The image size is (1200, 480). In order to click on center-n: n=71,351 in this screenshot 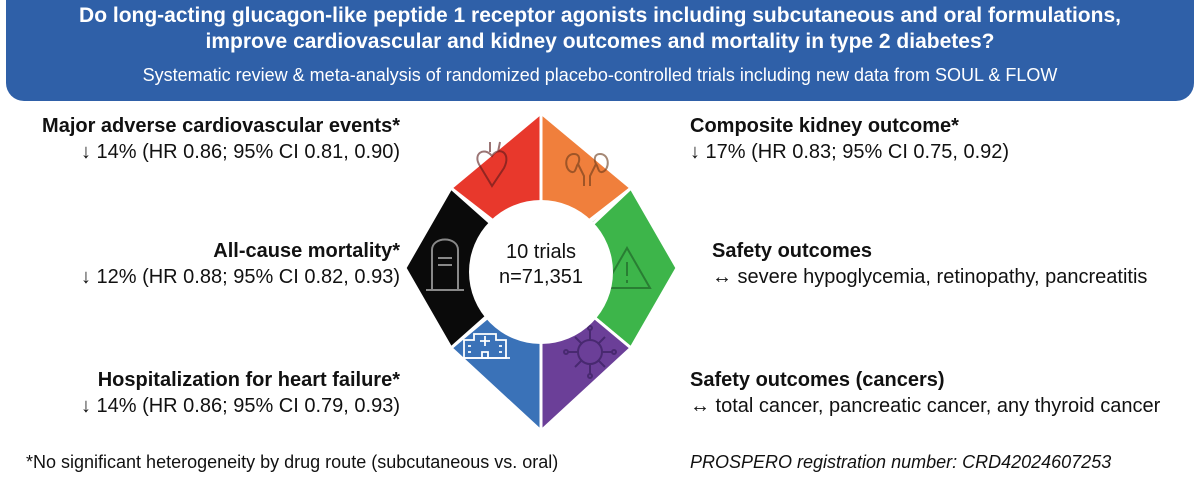, I will do `click(541, 277)`.